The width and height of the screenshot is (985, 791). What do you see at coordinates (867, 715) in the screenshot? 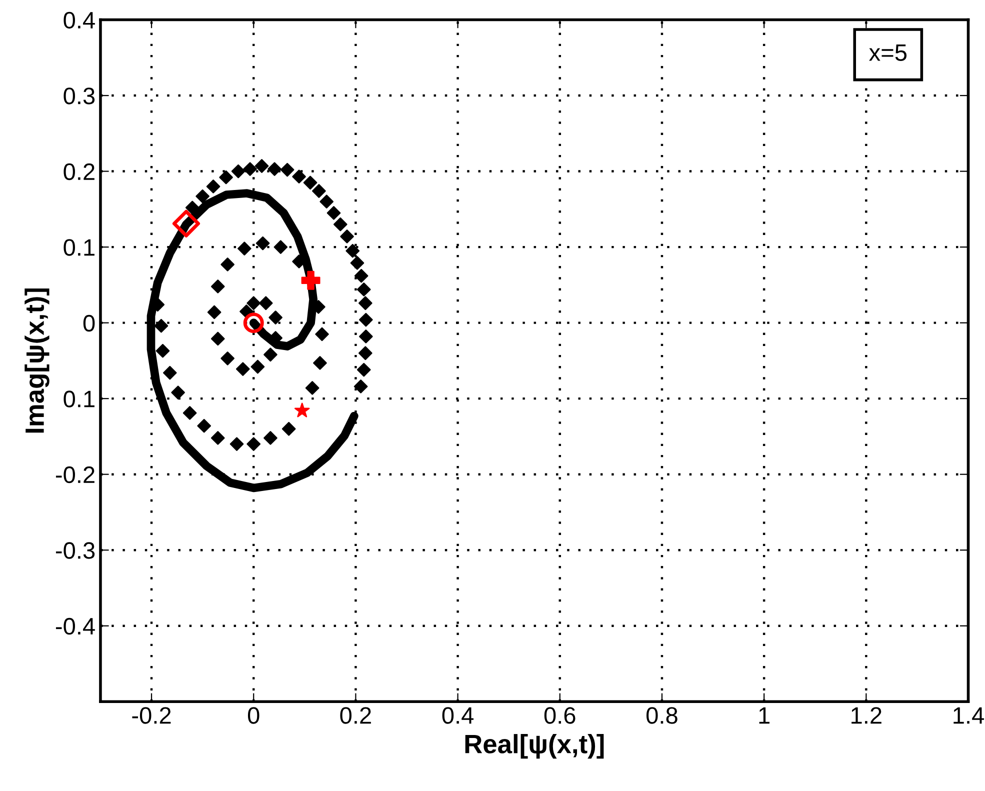
I see `x-tick-label: 1.2` at bounding box center [867, 715].